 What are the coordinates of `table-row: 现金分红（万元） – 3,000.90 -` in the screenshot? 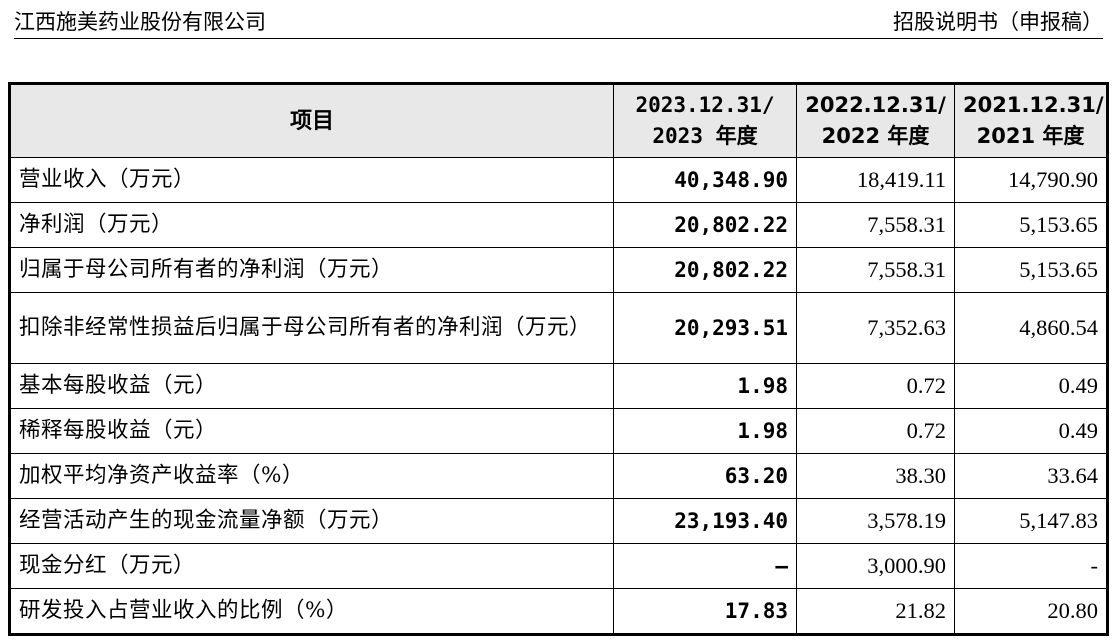 It's located at (558, 566).